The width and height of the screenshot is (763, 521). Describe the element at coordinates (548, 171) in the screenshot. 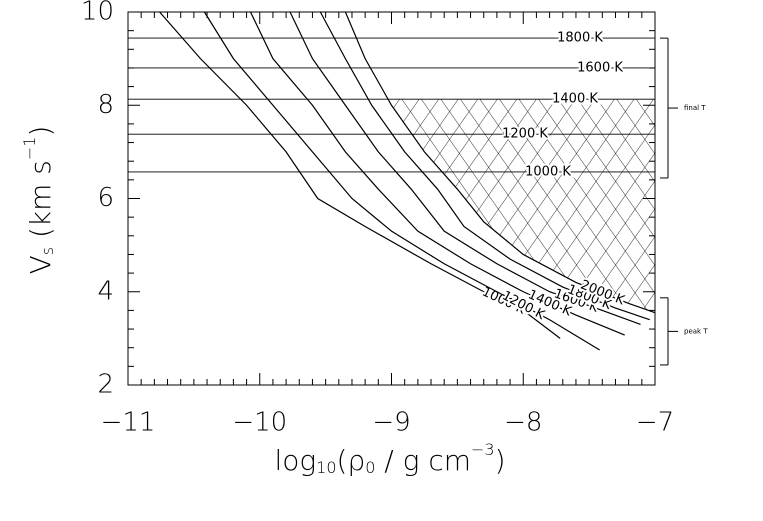

I see `final-t-label: 1000 K` at that location.